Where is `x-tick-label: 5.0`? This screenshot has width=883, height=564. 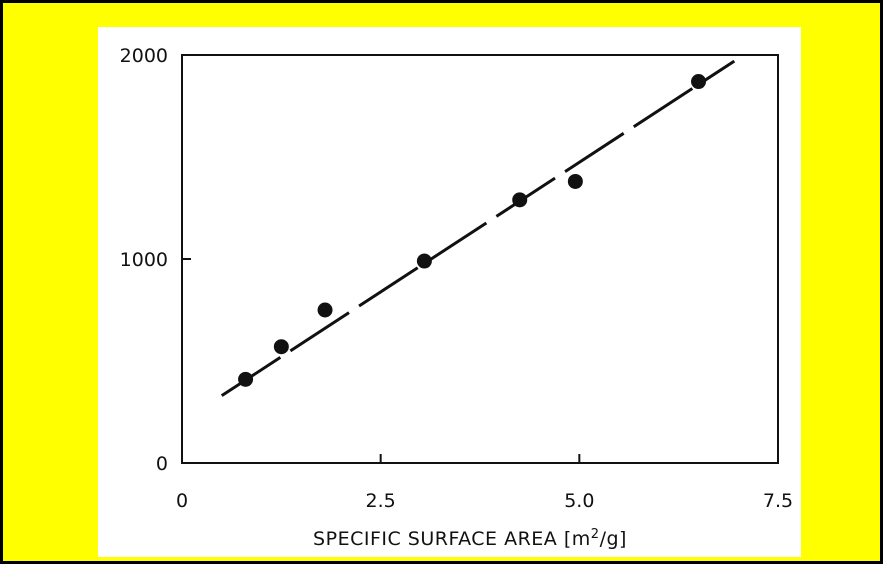 x-tick-label: 5.0 is located at coordinates (579, 501).